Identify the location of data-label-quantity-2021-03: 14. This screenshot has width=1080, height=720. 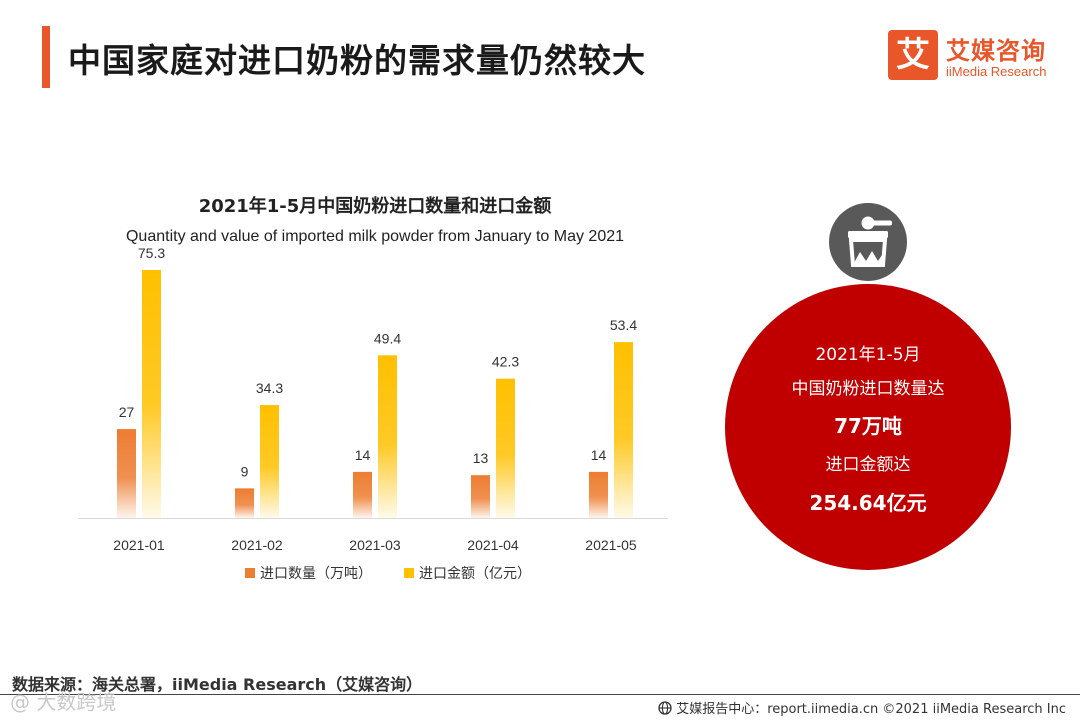
(363, 455).